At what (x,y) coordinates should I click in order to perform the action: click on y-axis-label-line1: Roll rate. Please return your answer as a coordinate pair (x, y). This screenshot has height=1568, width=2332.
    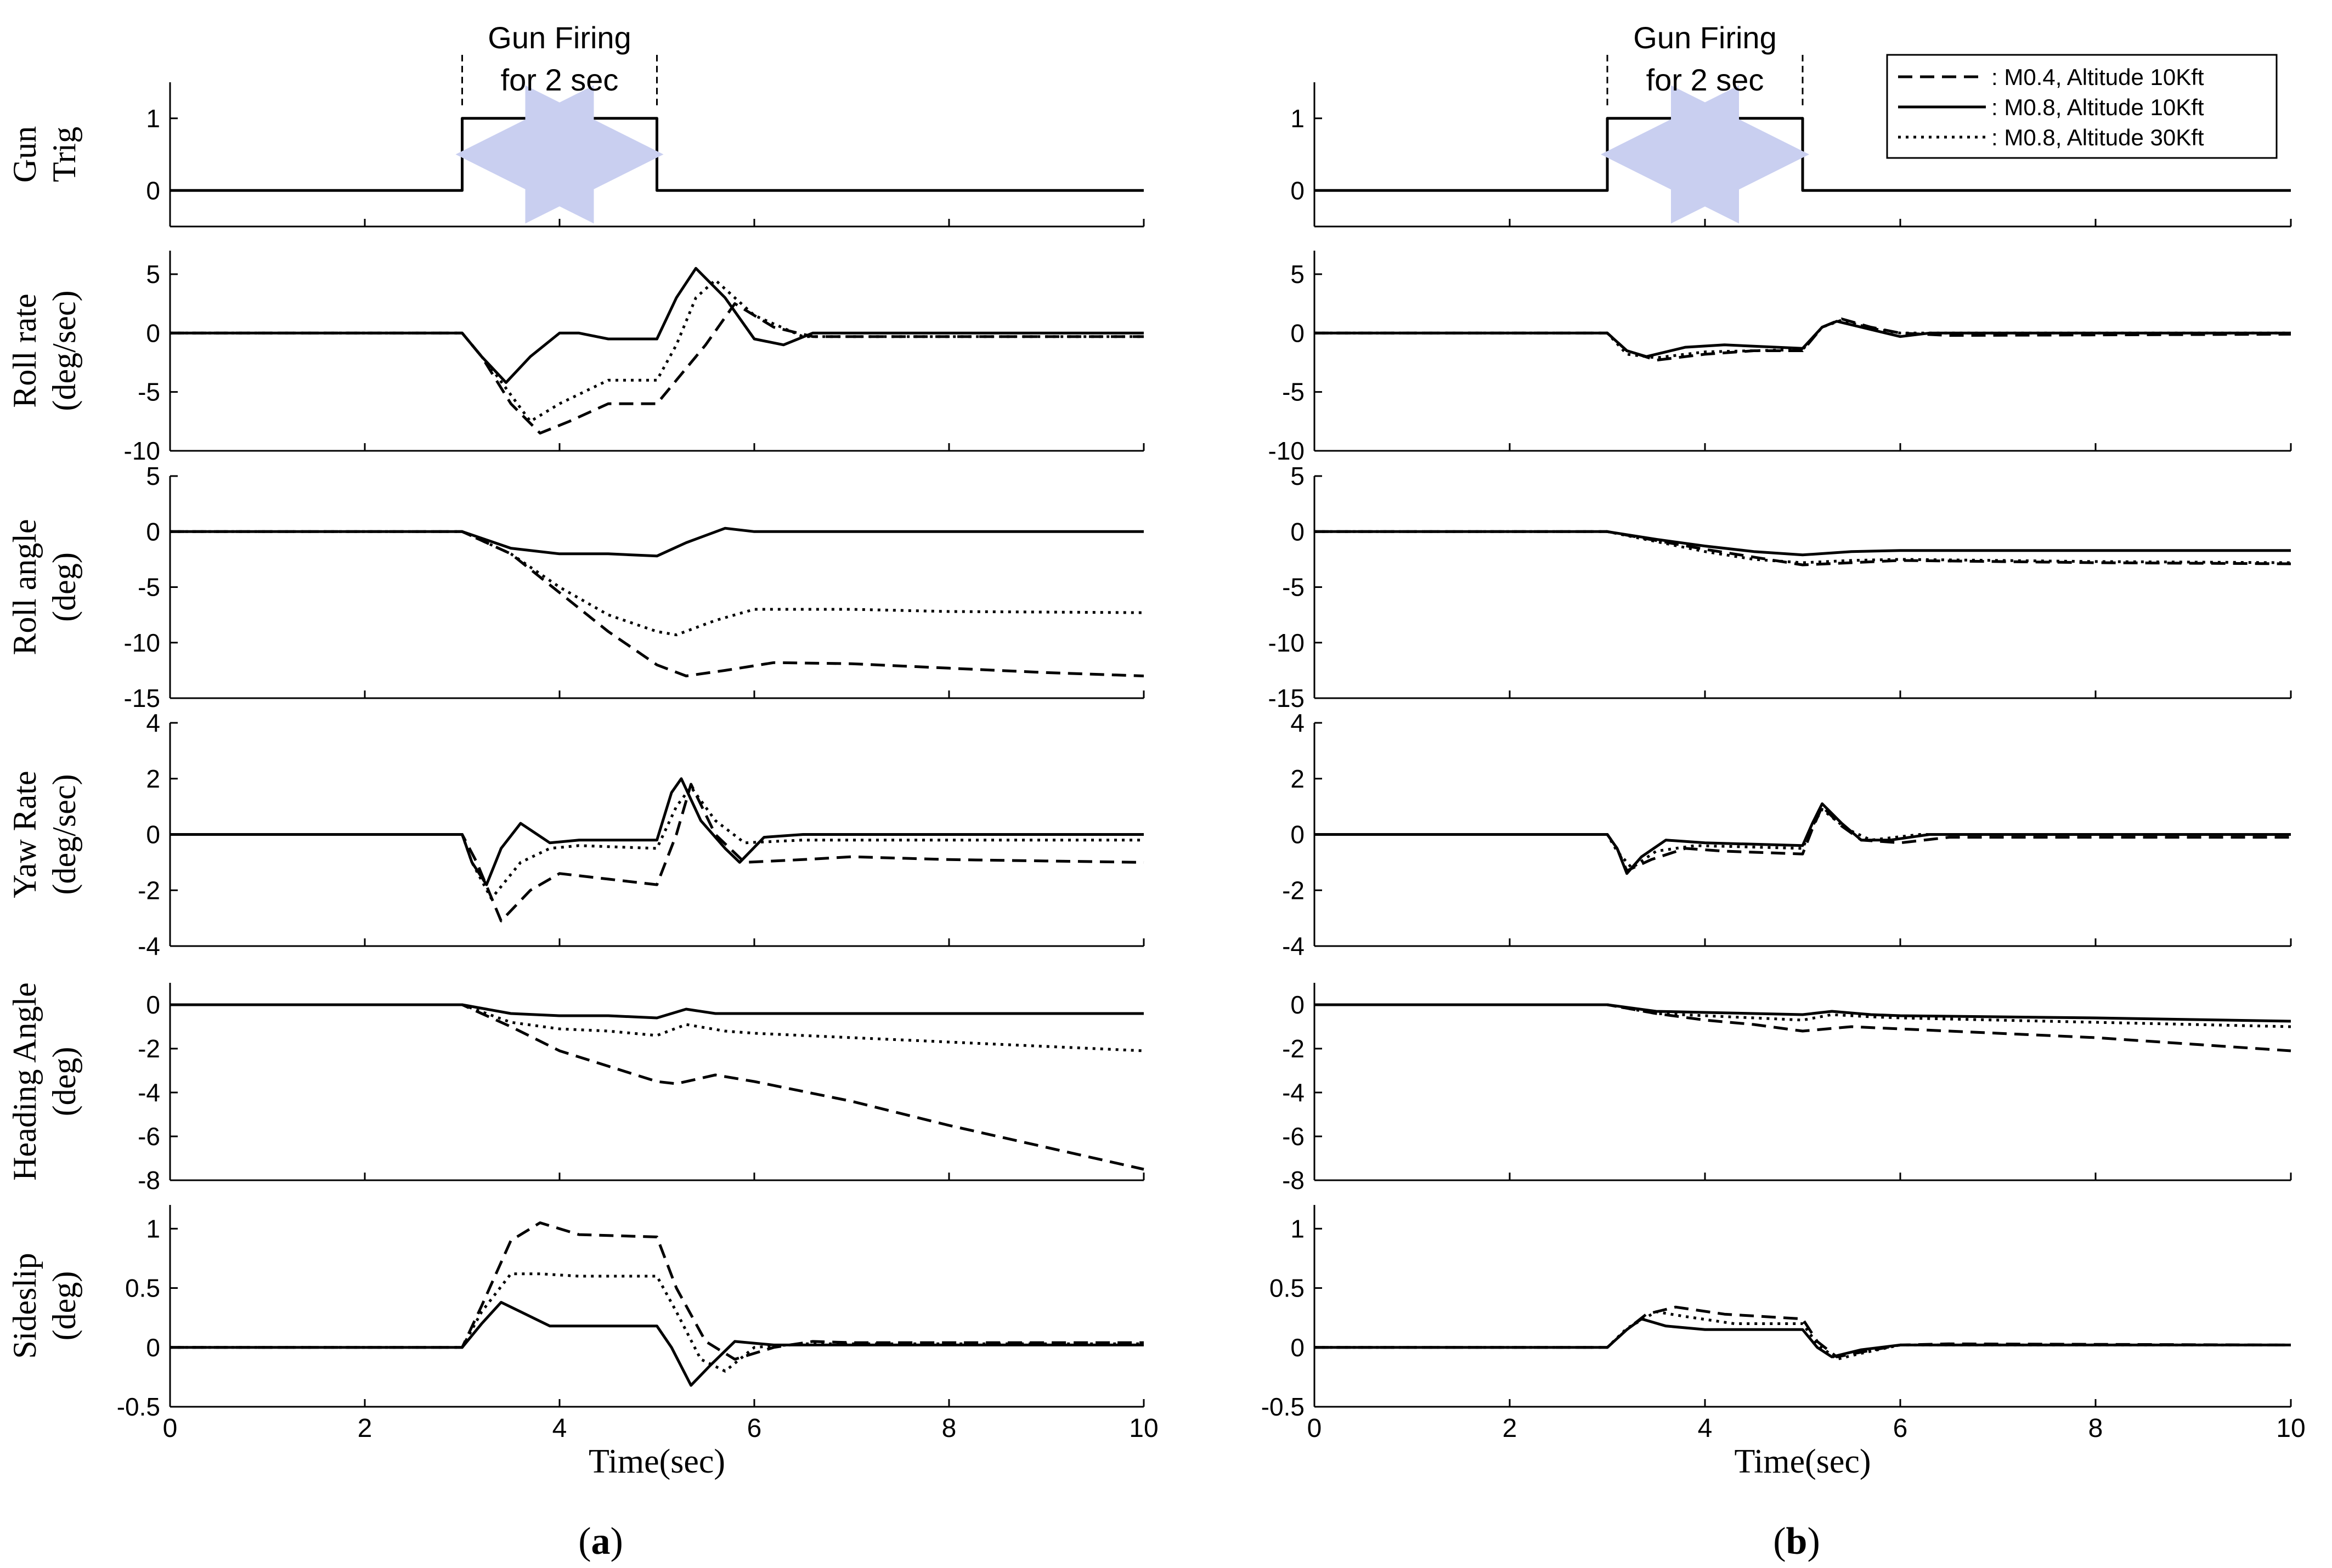
    Looking at the image, I should click on (25, 350).